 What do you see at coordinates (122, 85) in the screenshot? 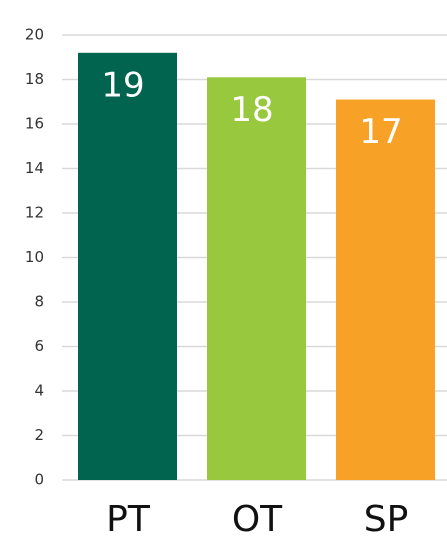
I see `value-label: 19` at bounding box center [122, 85].